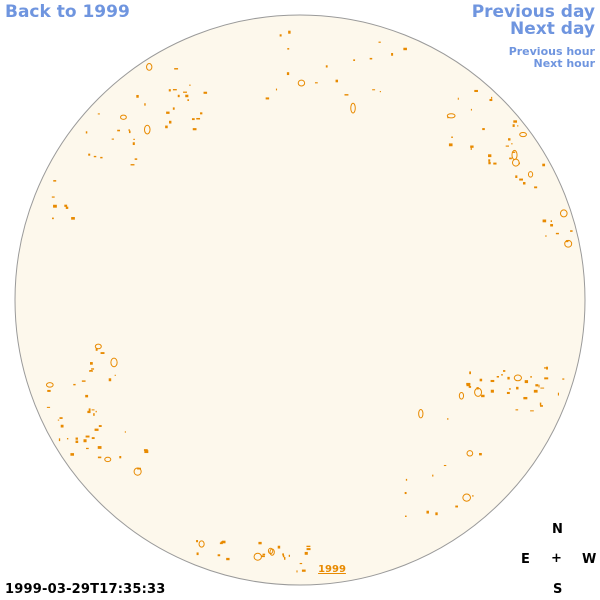  I want to click on back-to-year-link: Back to 1999, so click(67, 12).